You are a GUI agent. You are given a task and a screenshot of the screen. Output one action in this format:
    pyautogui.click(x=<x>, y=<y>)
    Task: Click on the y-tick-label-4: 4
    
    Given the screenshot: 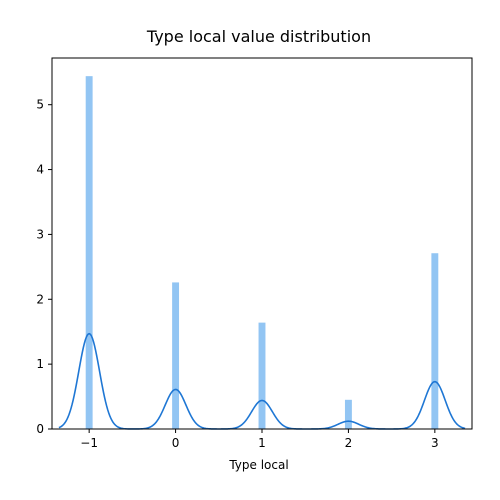 What is the action you would take?
    pyautogui.click(x=40, y=170)
    